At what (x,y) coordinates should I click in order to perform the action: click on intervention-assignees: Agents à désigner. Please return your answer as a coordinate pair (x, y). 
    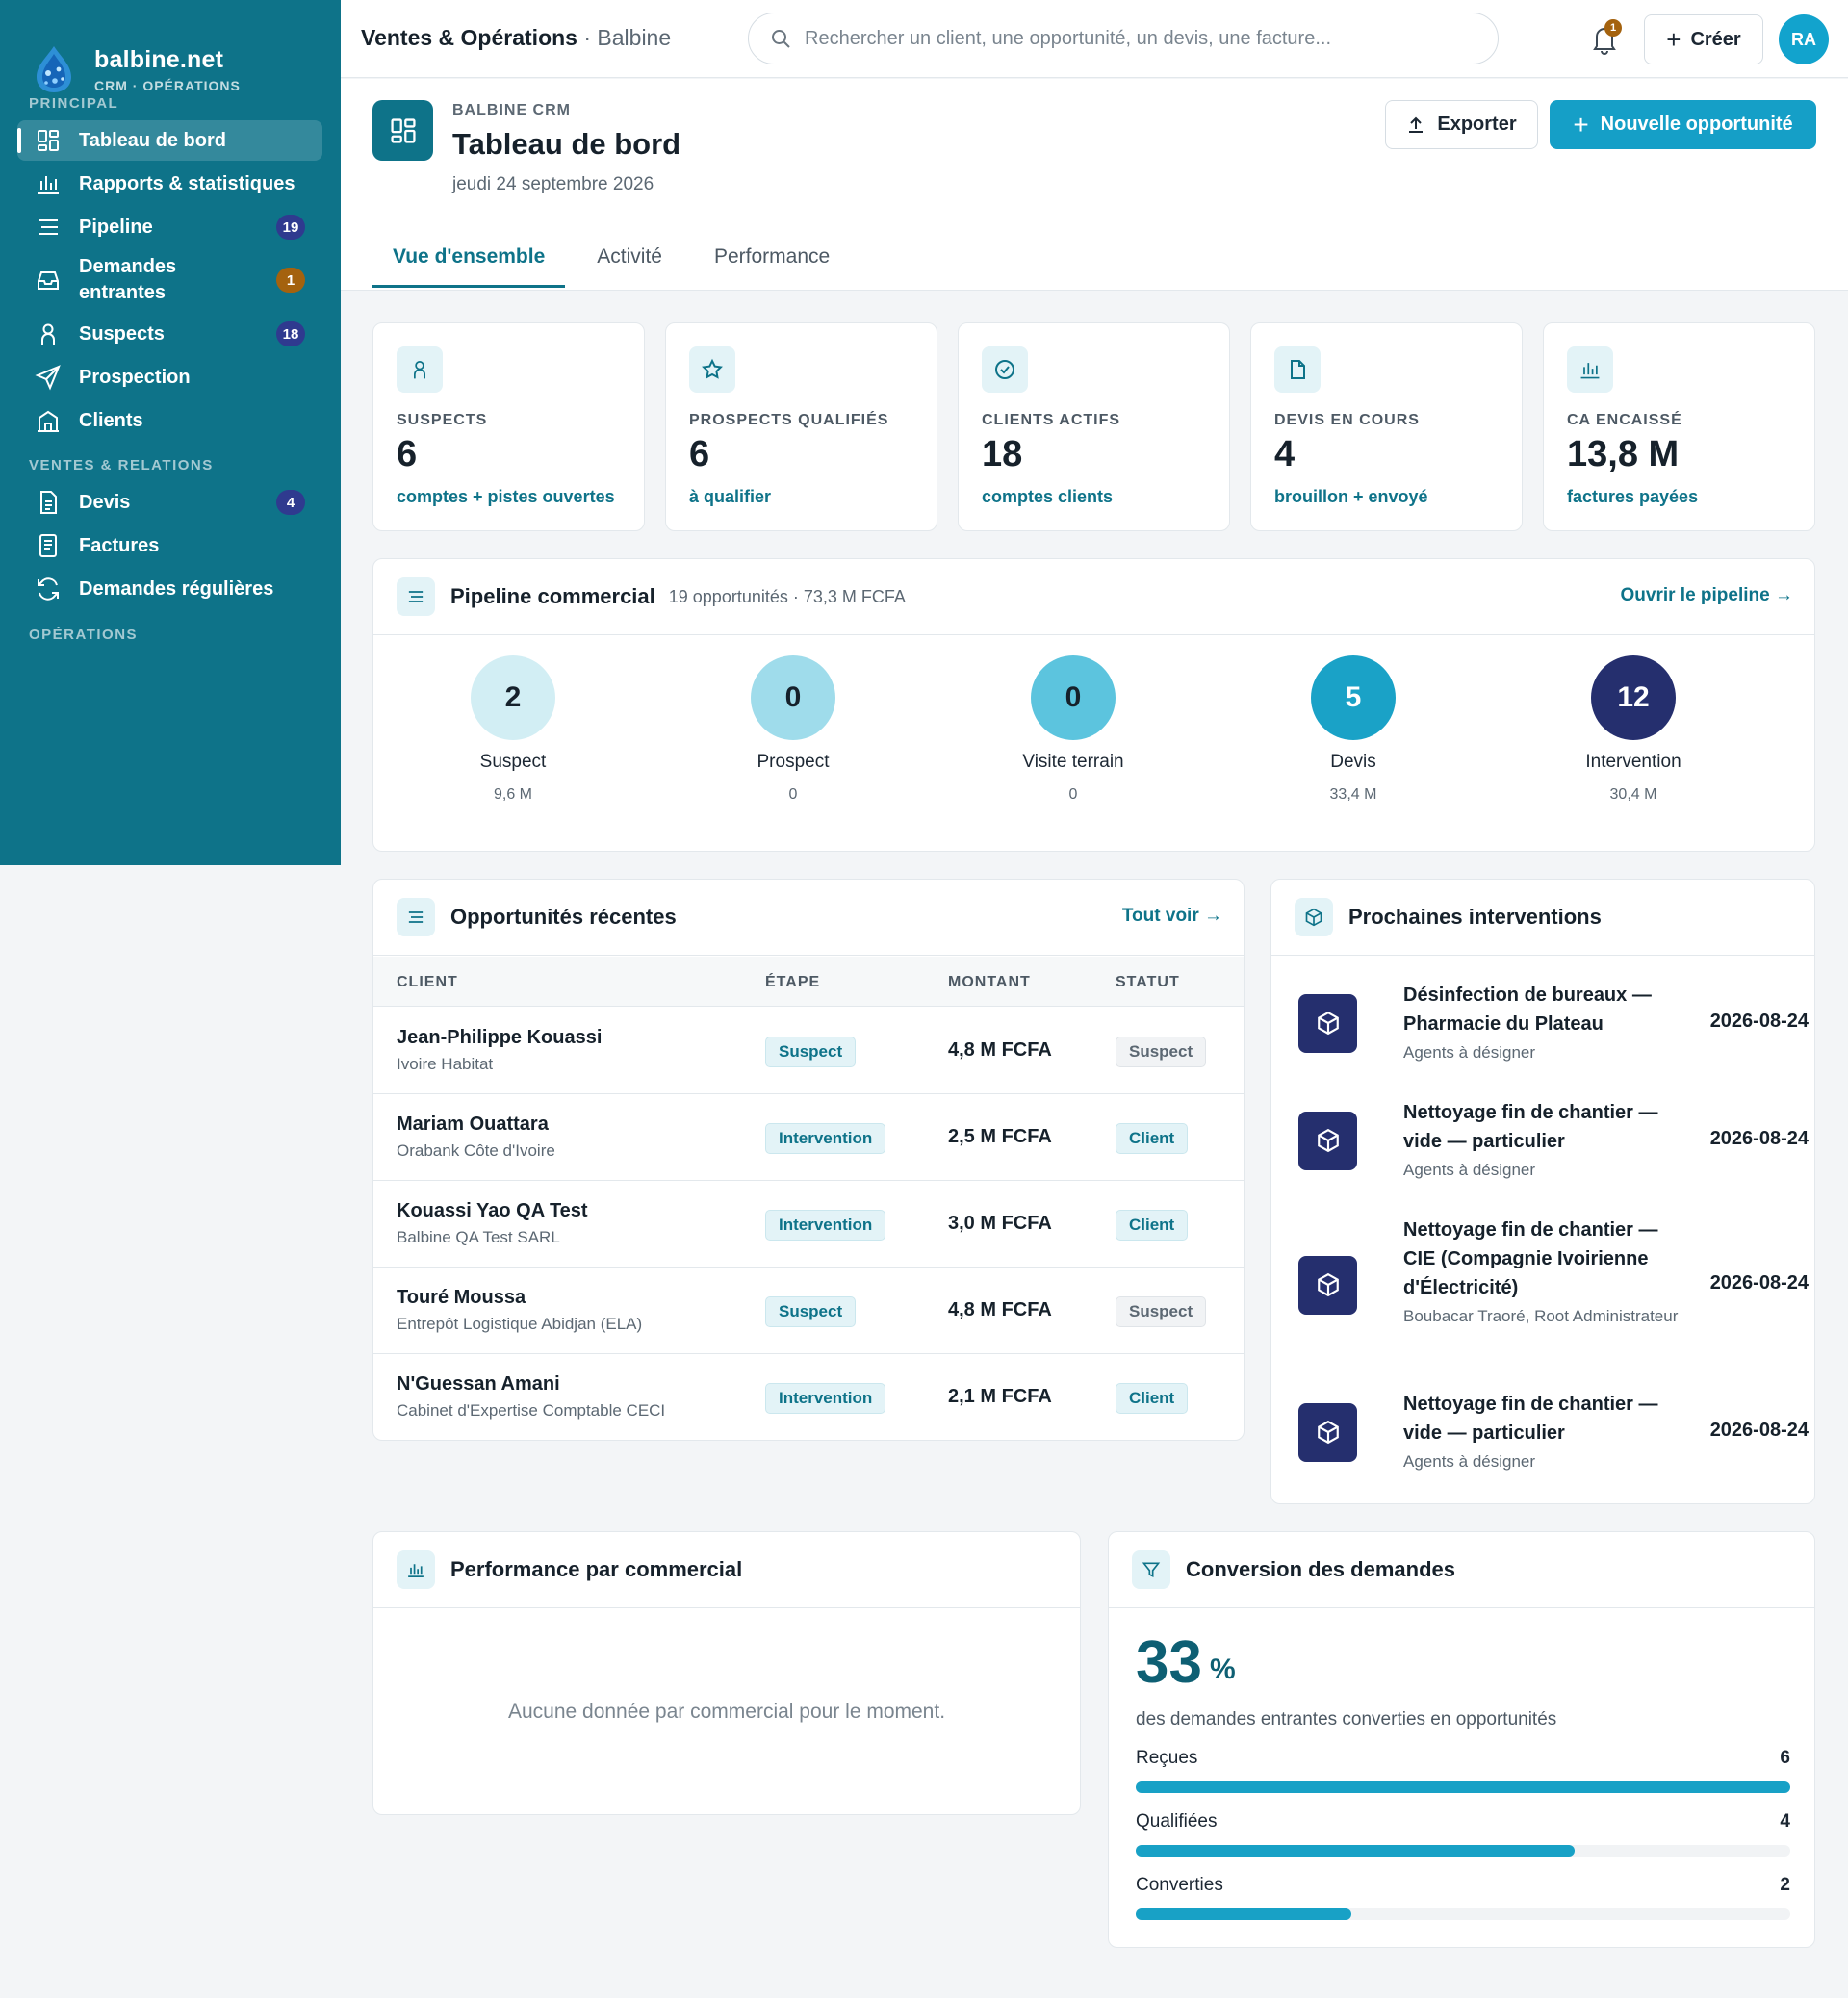
    Looking at the image, I should click on (1469, 1170).